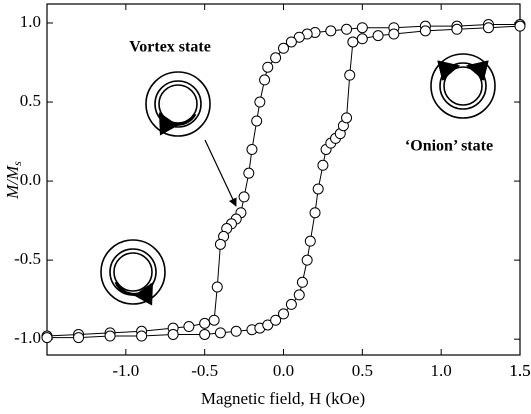  I want to click on y-tick-label: 0.0, so click(30, 179).